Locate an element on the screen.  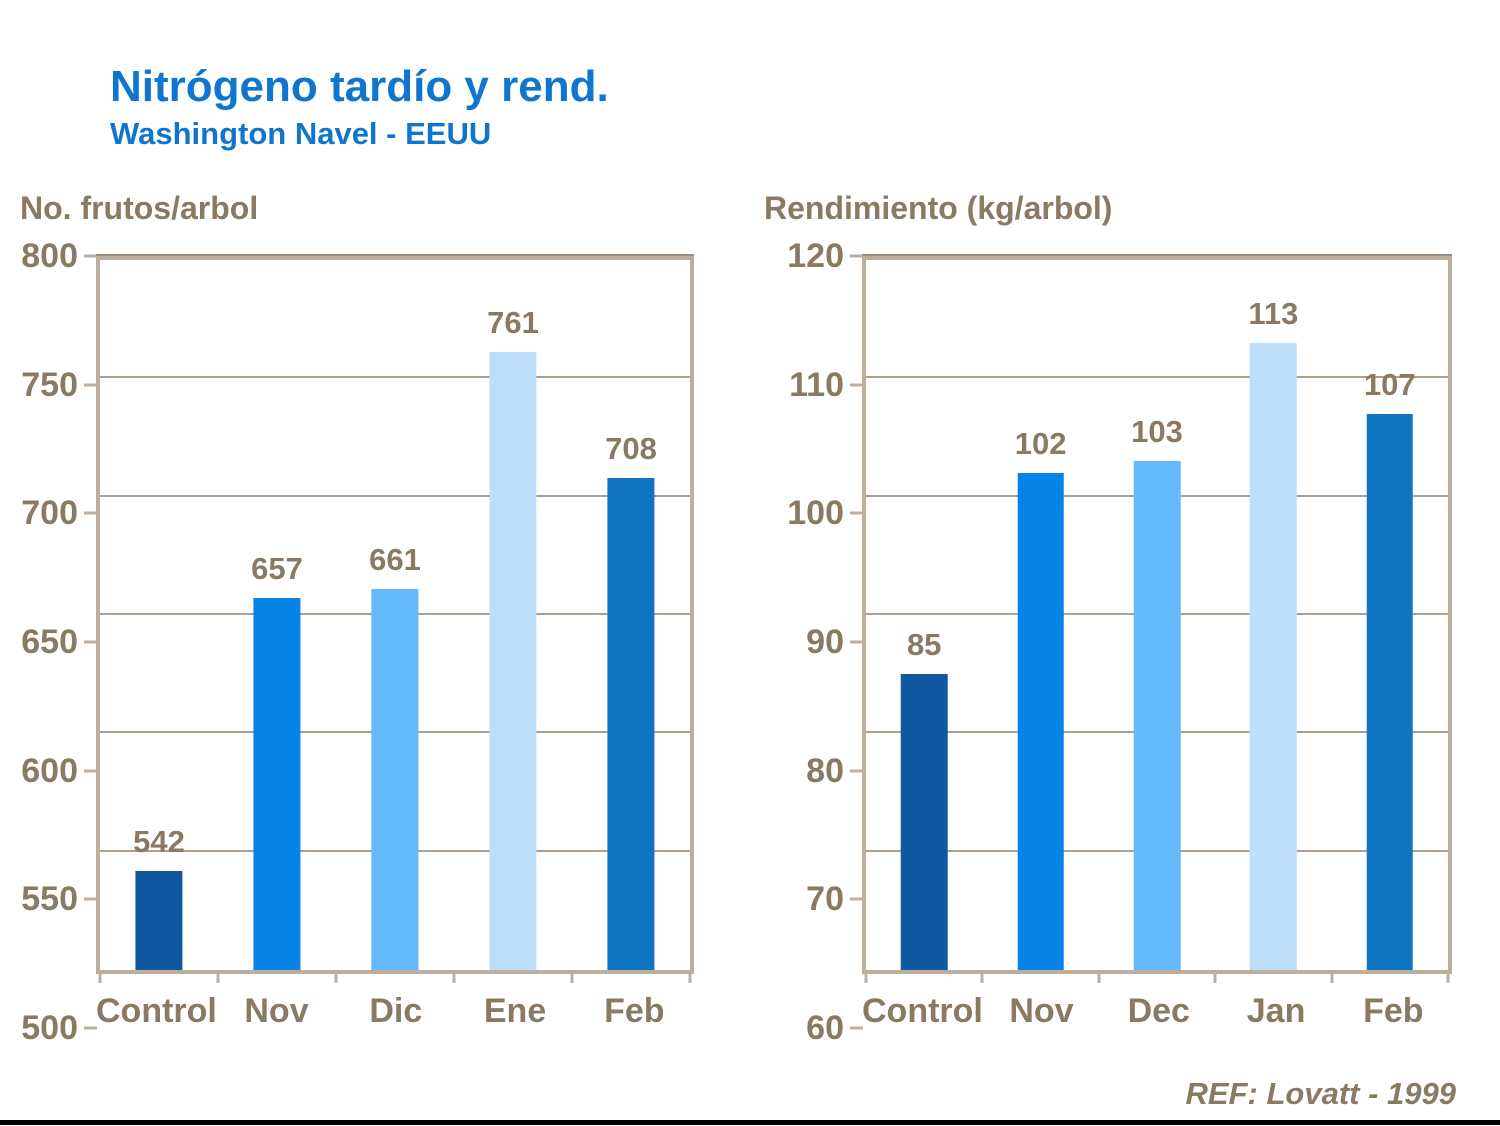
bar-value-label: 103 is located at coordinates (1157, 432).